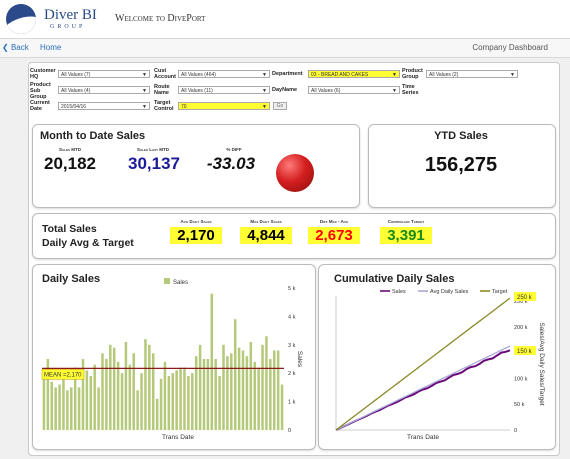 The image size is (570, 459). What do you see at coordinates (40, 106) in the screenshot?
I see `filter-label-current-date: Current Date` at bounding box center [40, 106].